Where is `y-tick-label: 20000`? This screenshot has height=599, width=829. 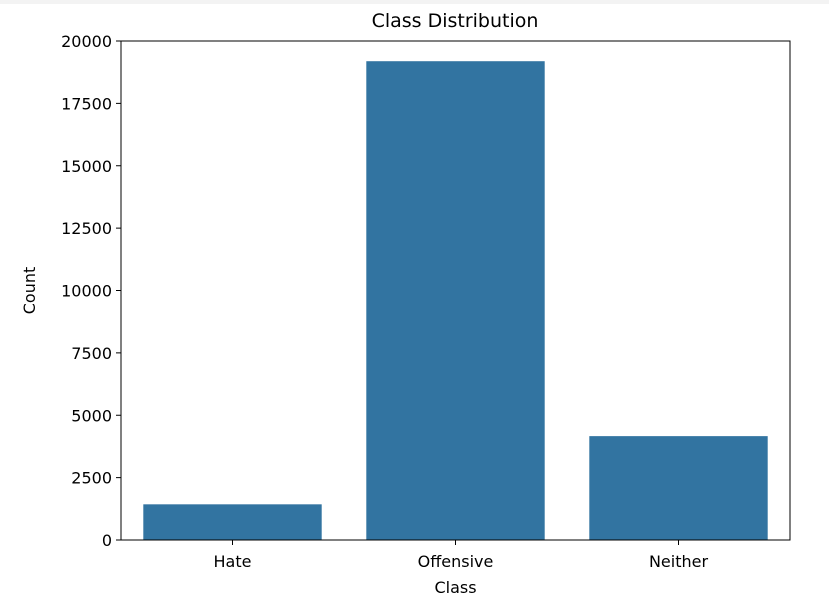 y-tick-label: 20000 is located at coordinates (86, 41).